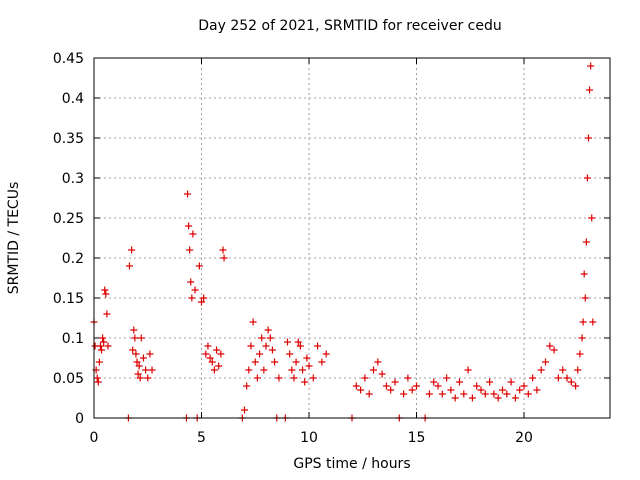 The height and width of the screenshot is (480, 640). Describe the element at coordinates (68, 299) in the screenshot. I see `y-tick-label: 0.15` at that location.